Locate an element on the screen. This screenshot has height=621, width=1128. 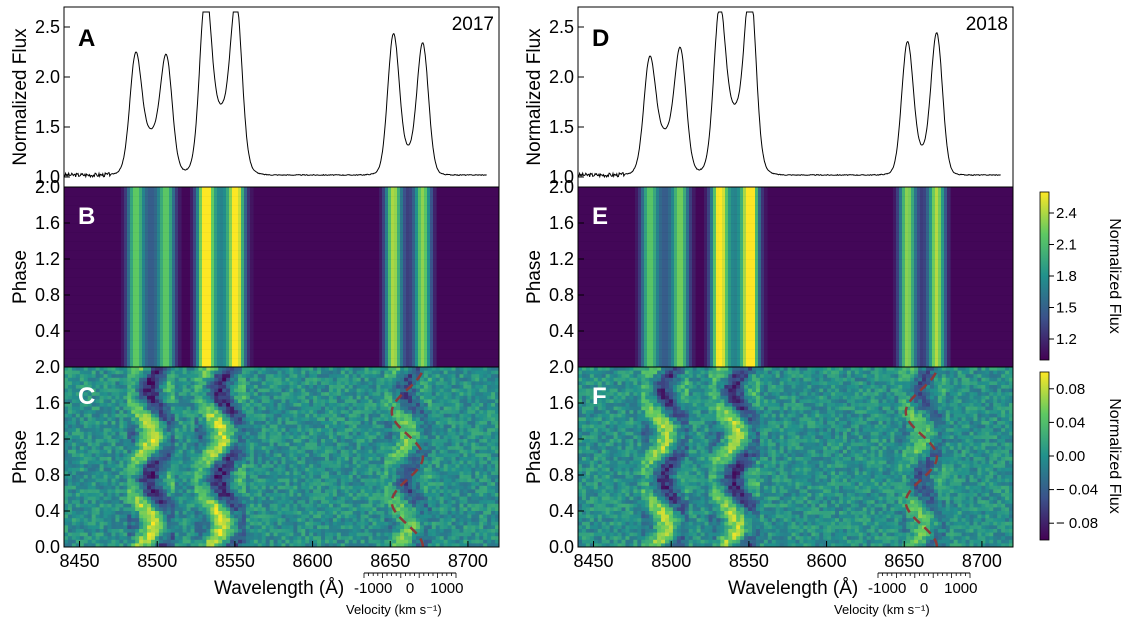
panel-a-year: 2017 is located at coordinates (473, 24).